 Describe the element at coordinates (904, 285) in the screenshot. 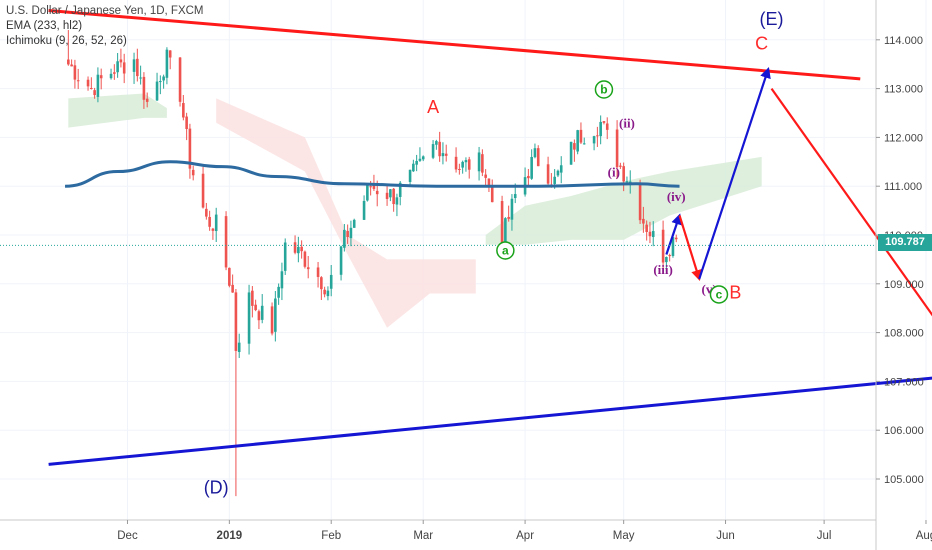

I see `y-tick-label: 109.000` at that location.